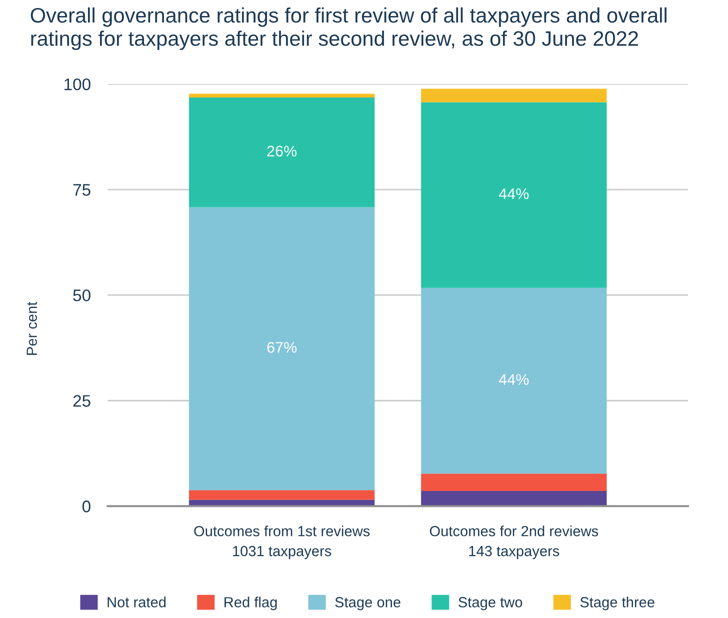  What do you see at coordinates (81, 295) in the screenshot?
I see `y-tick-label: 50` at bounding box center [81, 295].